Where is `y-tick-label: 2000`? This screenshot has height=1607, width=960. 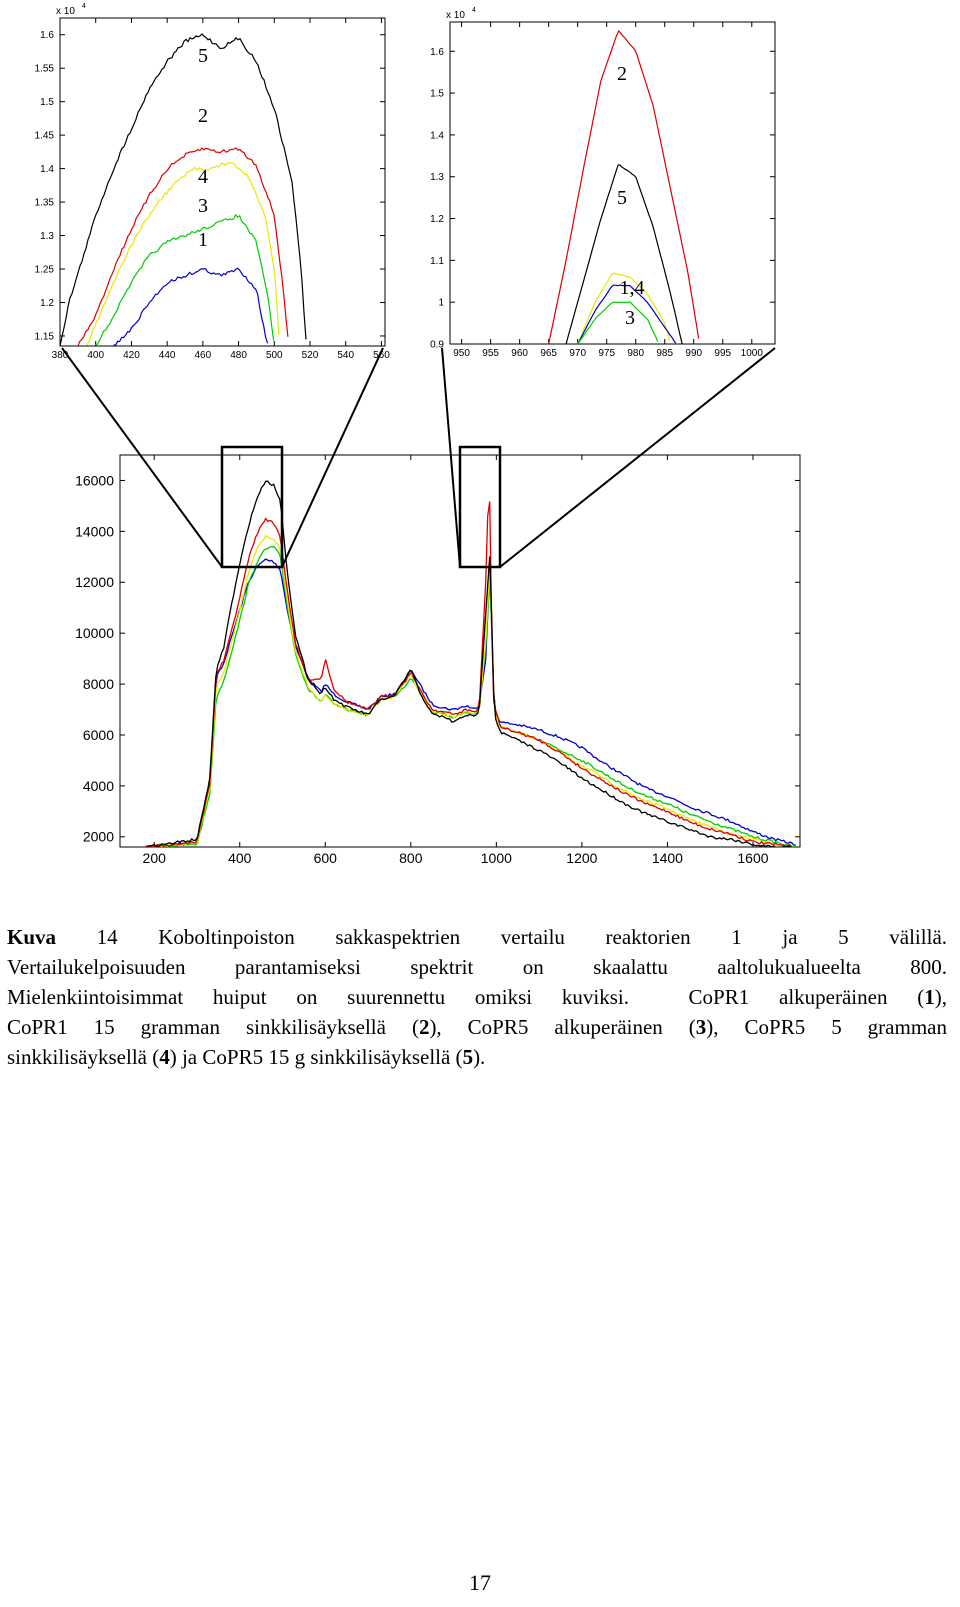 y-tick-label: 2000 is located at coordinates (98, 837).